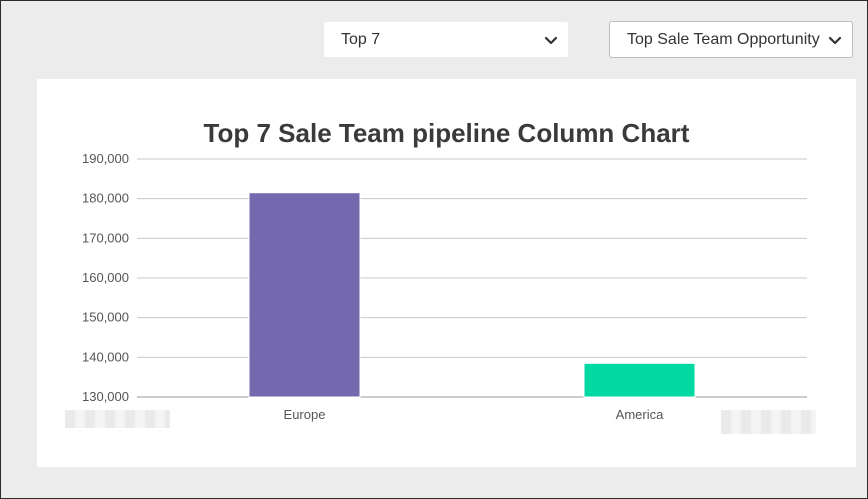 The width and height of the screenshot is (868, 499). I want to click on x-category-label: Europe, so click(305, 414).